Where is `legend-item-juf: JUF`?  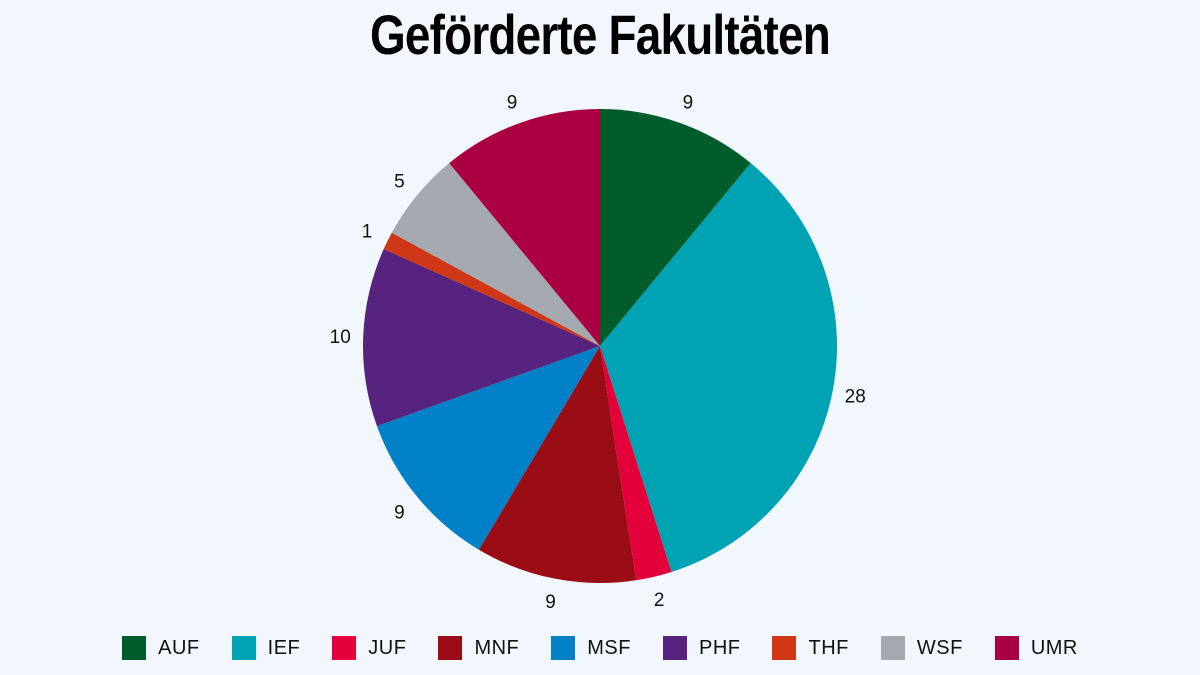 legend-item-juf: JUF is located at coordinates (369, 648).